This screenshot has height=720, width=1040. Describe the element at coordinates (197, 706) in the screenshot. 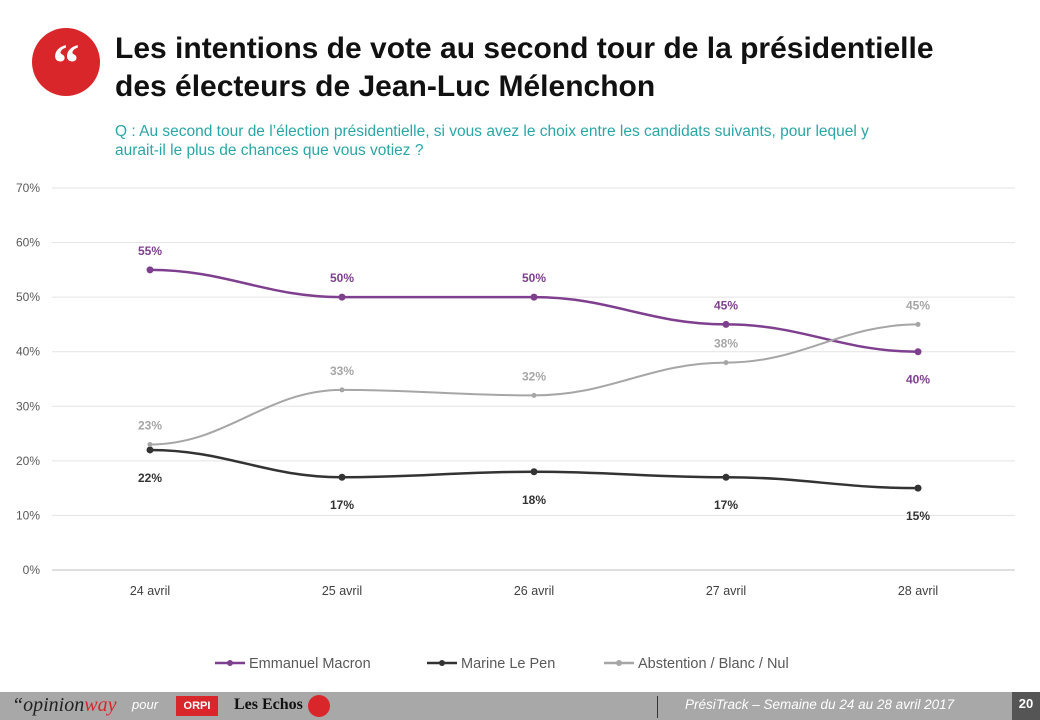

I see `orpi-logo: ORPI` at that location.